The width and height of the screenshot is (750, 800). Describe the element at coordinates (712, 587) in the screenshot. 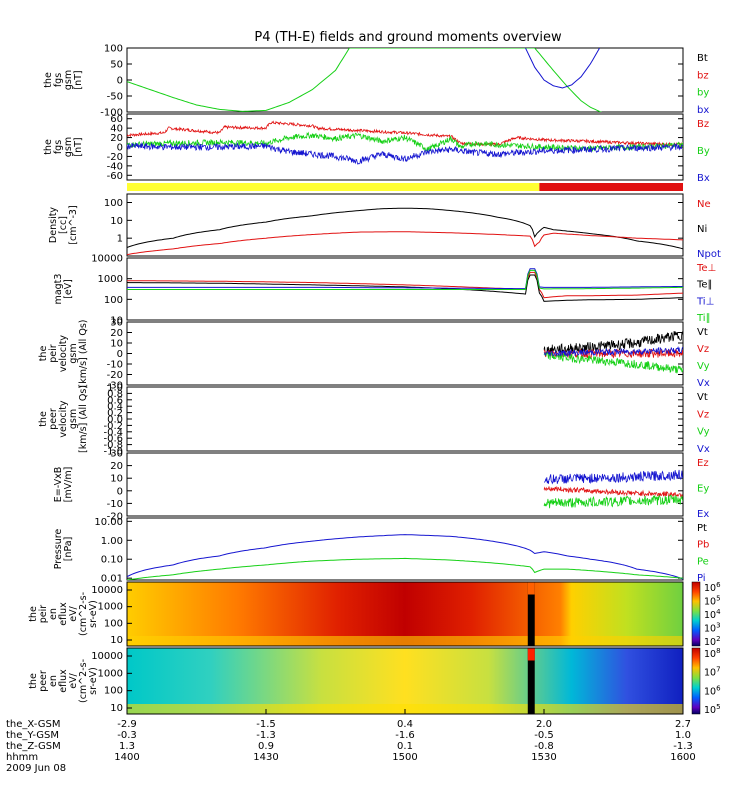

I see `colorbar-label-ion-spectrogram-0: 10⁶` at that location.